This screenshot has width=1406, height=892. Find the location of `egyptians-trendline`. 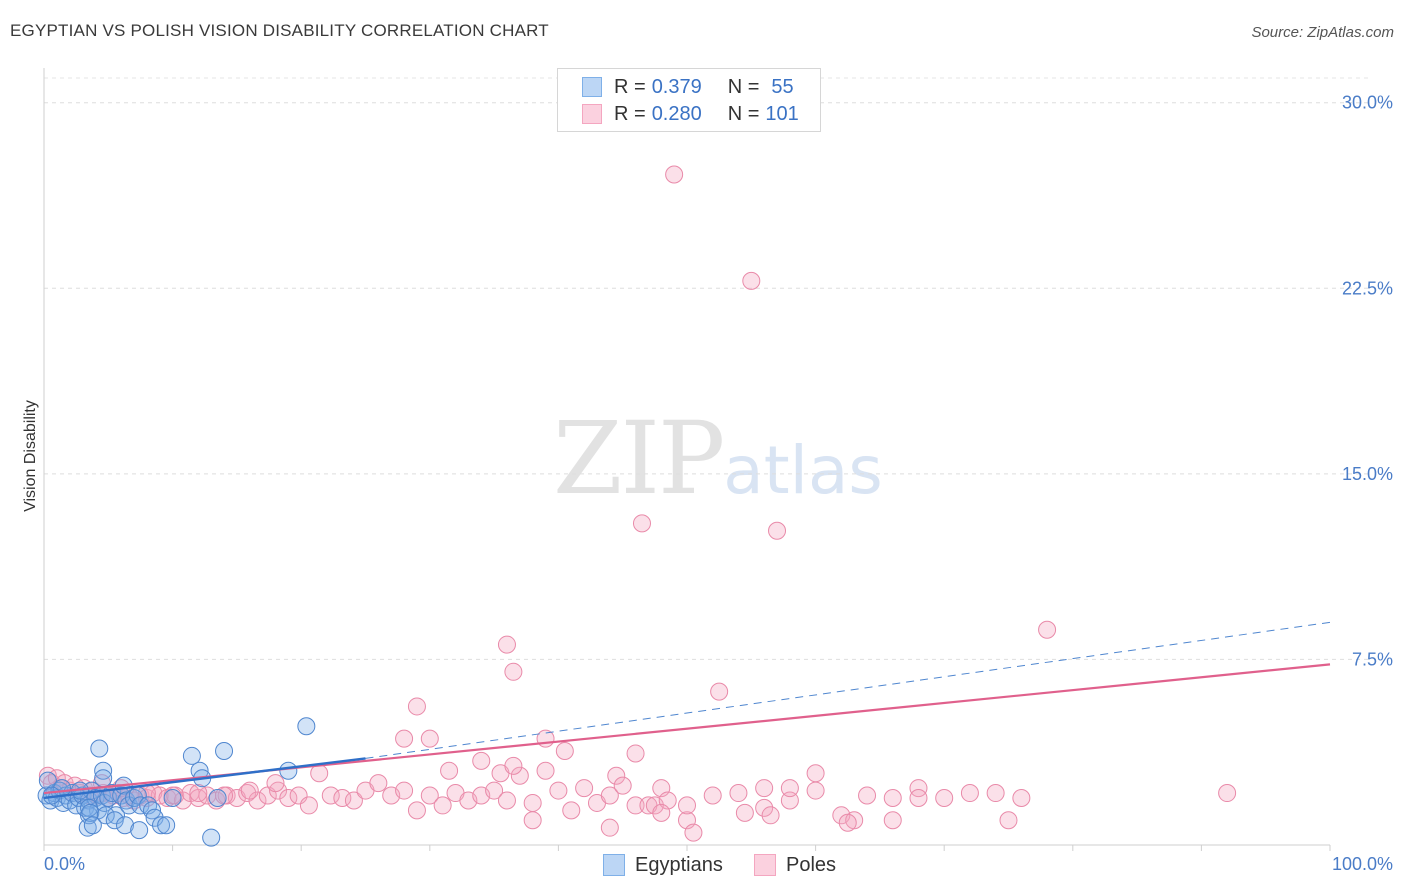

egyptians-trendline is located at coordinates (204, 778).